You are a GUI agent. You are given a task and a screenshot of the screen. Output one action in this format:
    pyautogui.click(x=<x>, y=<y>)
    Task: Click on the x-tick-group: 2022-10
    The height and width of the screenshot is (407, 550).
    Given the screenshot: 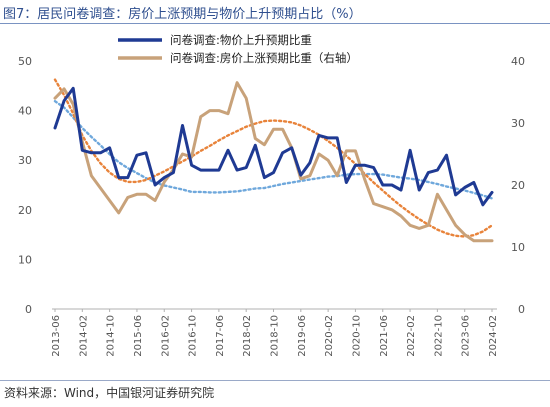 What is the action you would take?
    pyautogui.click(x=438, y=336)
    